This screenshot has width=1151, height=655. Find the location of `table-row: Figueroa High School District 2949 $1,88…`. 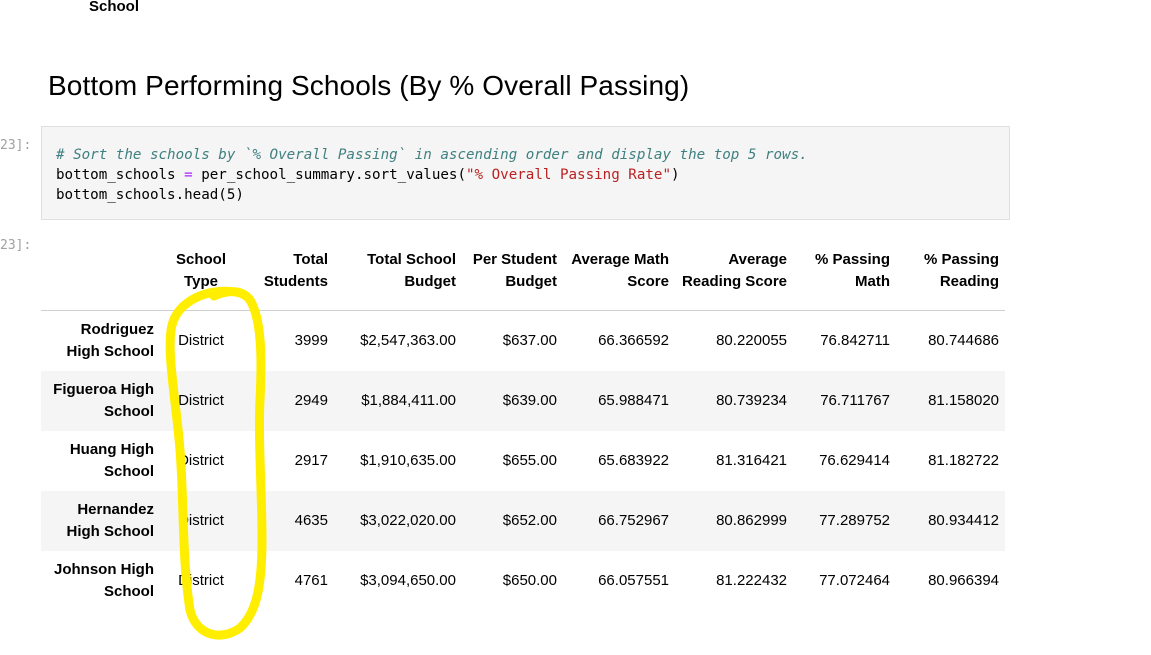

table-row: Figueroa High School District 2949 $1,88… is located at coordinates (523, 400).